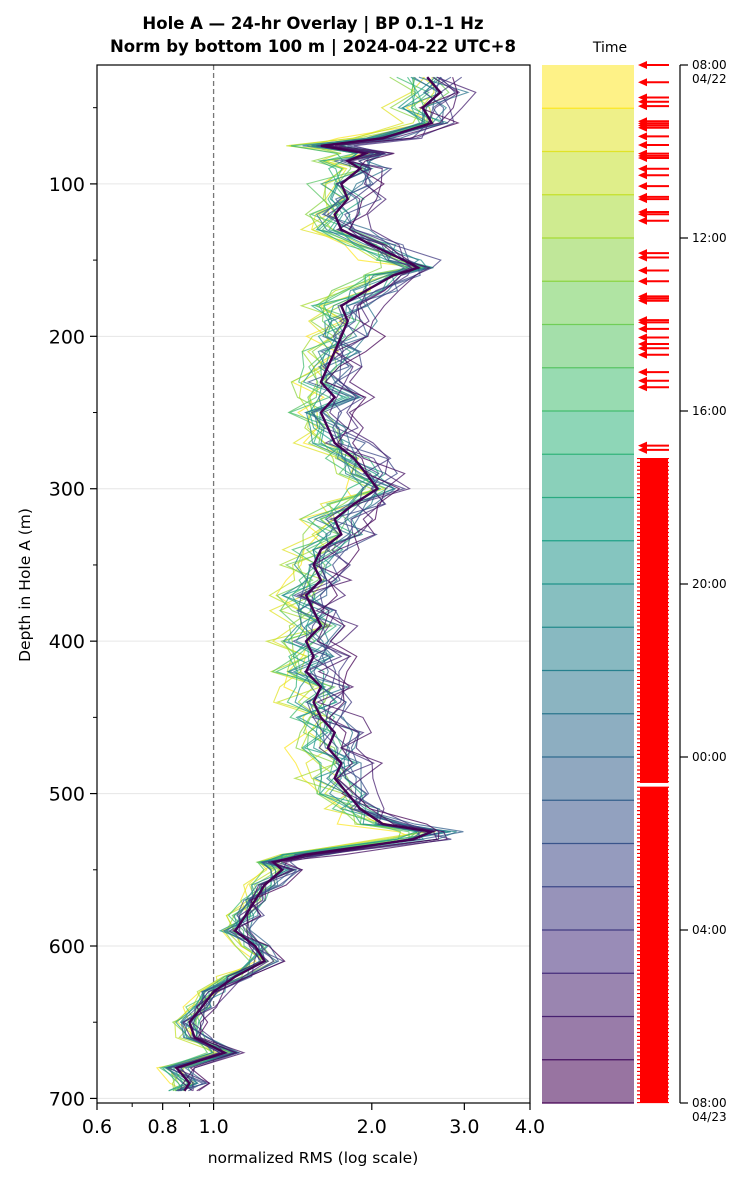 This screenshot has width=750, height=1181. Describe the element at coordinates (609, 48) in the screenshot. I see `colorbar-title: Time` at that location.